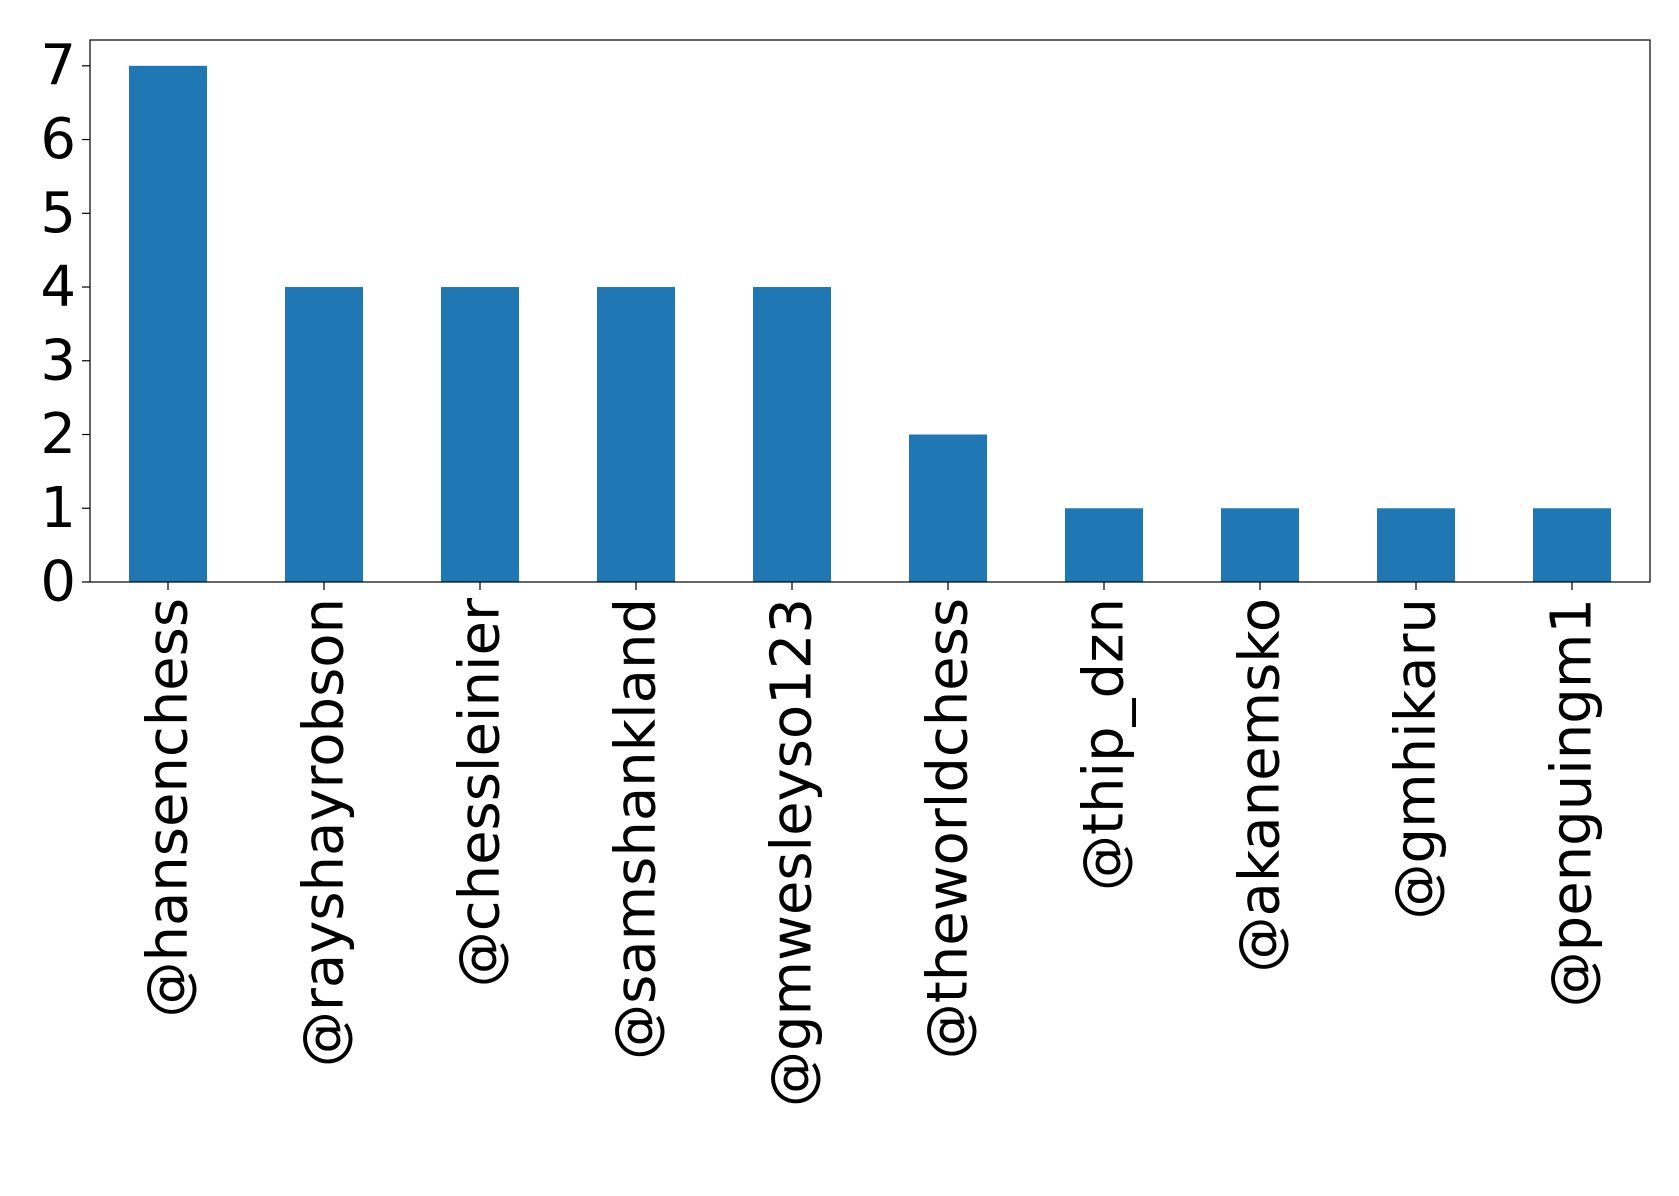  I want to click on x-tick-label: @hansenchess, so click(168, 808).